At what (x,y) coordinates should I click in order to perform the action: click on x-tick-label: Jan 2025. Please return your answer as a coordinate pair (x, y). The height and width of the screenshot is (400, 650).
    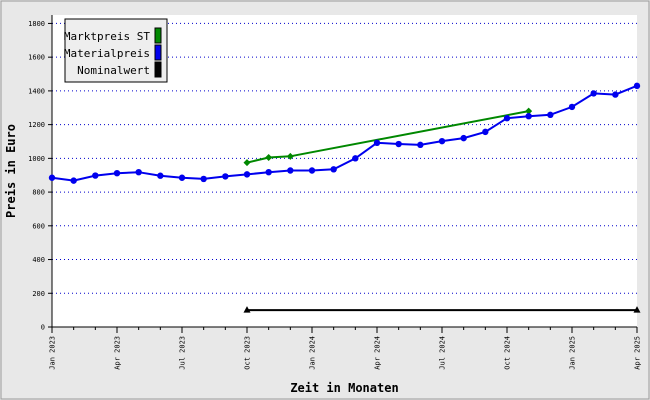
    Looking at the image, I should click on (573, 353).